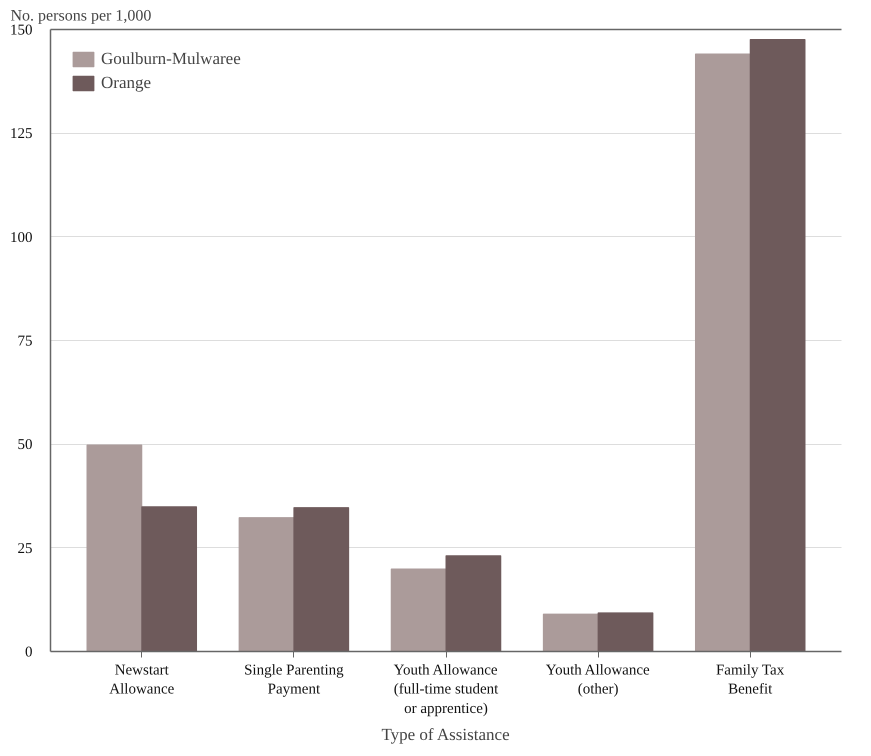 The height and width of the screenshot is (756, 871). What do you see at coordinates (21, 134) in the screenshot?
I see `y-tick-label: 125` at bounding box center [21, 134].